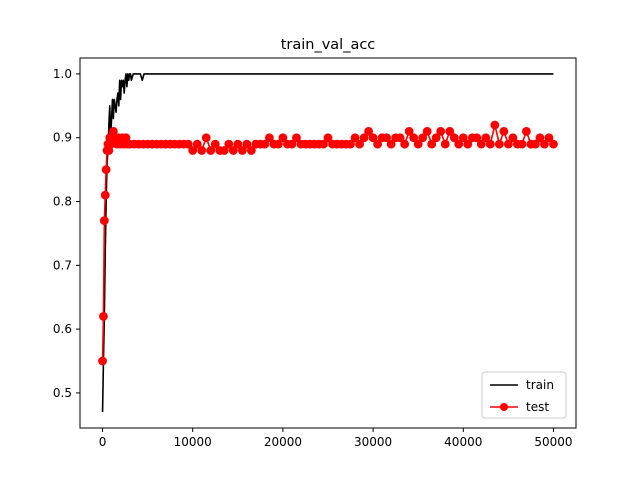 The width and height of the screenshot is (640, 480). I want to click on legend-marker-test, so click(504, 407).